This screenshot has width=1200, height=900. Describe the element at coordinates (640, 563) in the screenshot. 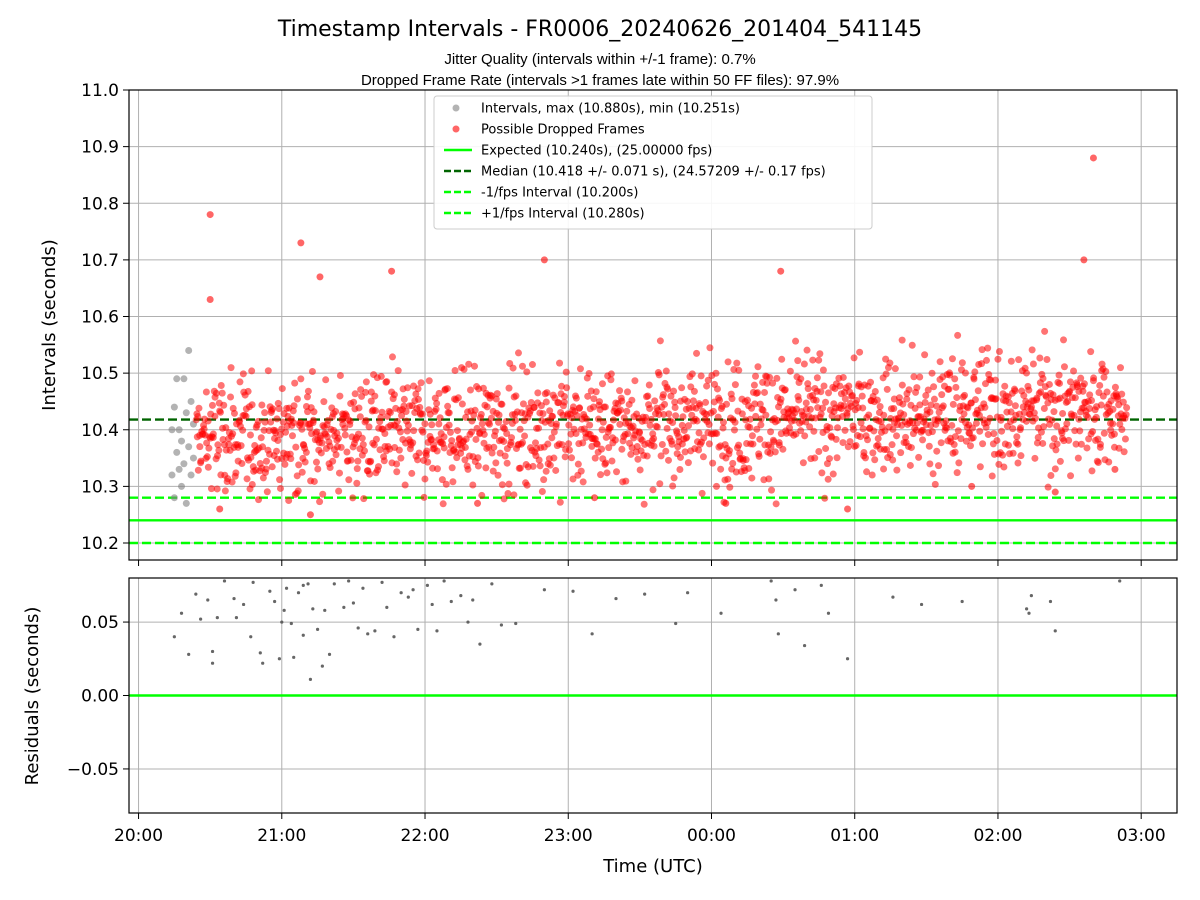

I see `intervals-x-ticks` at that location.